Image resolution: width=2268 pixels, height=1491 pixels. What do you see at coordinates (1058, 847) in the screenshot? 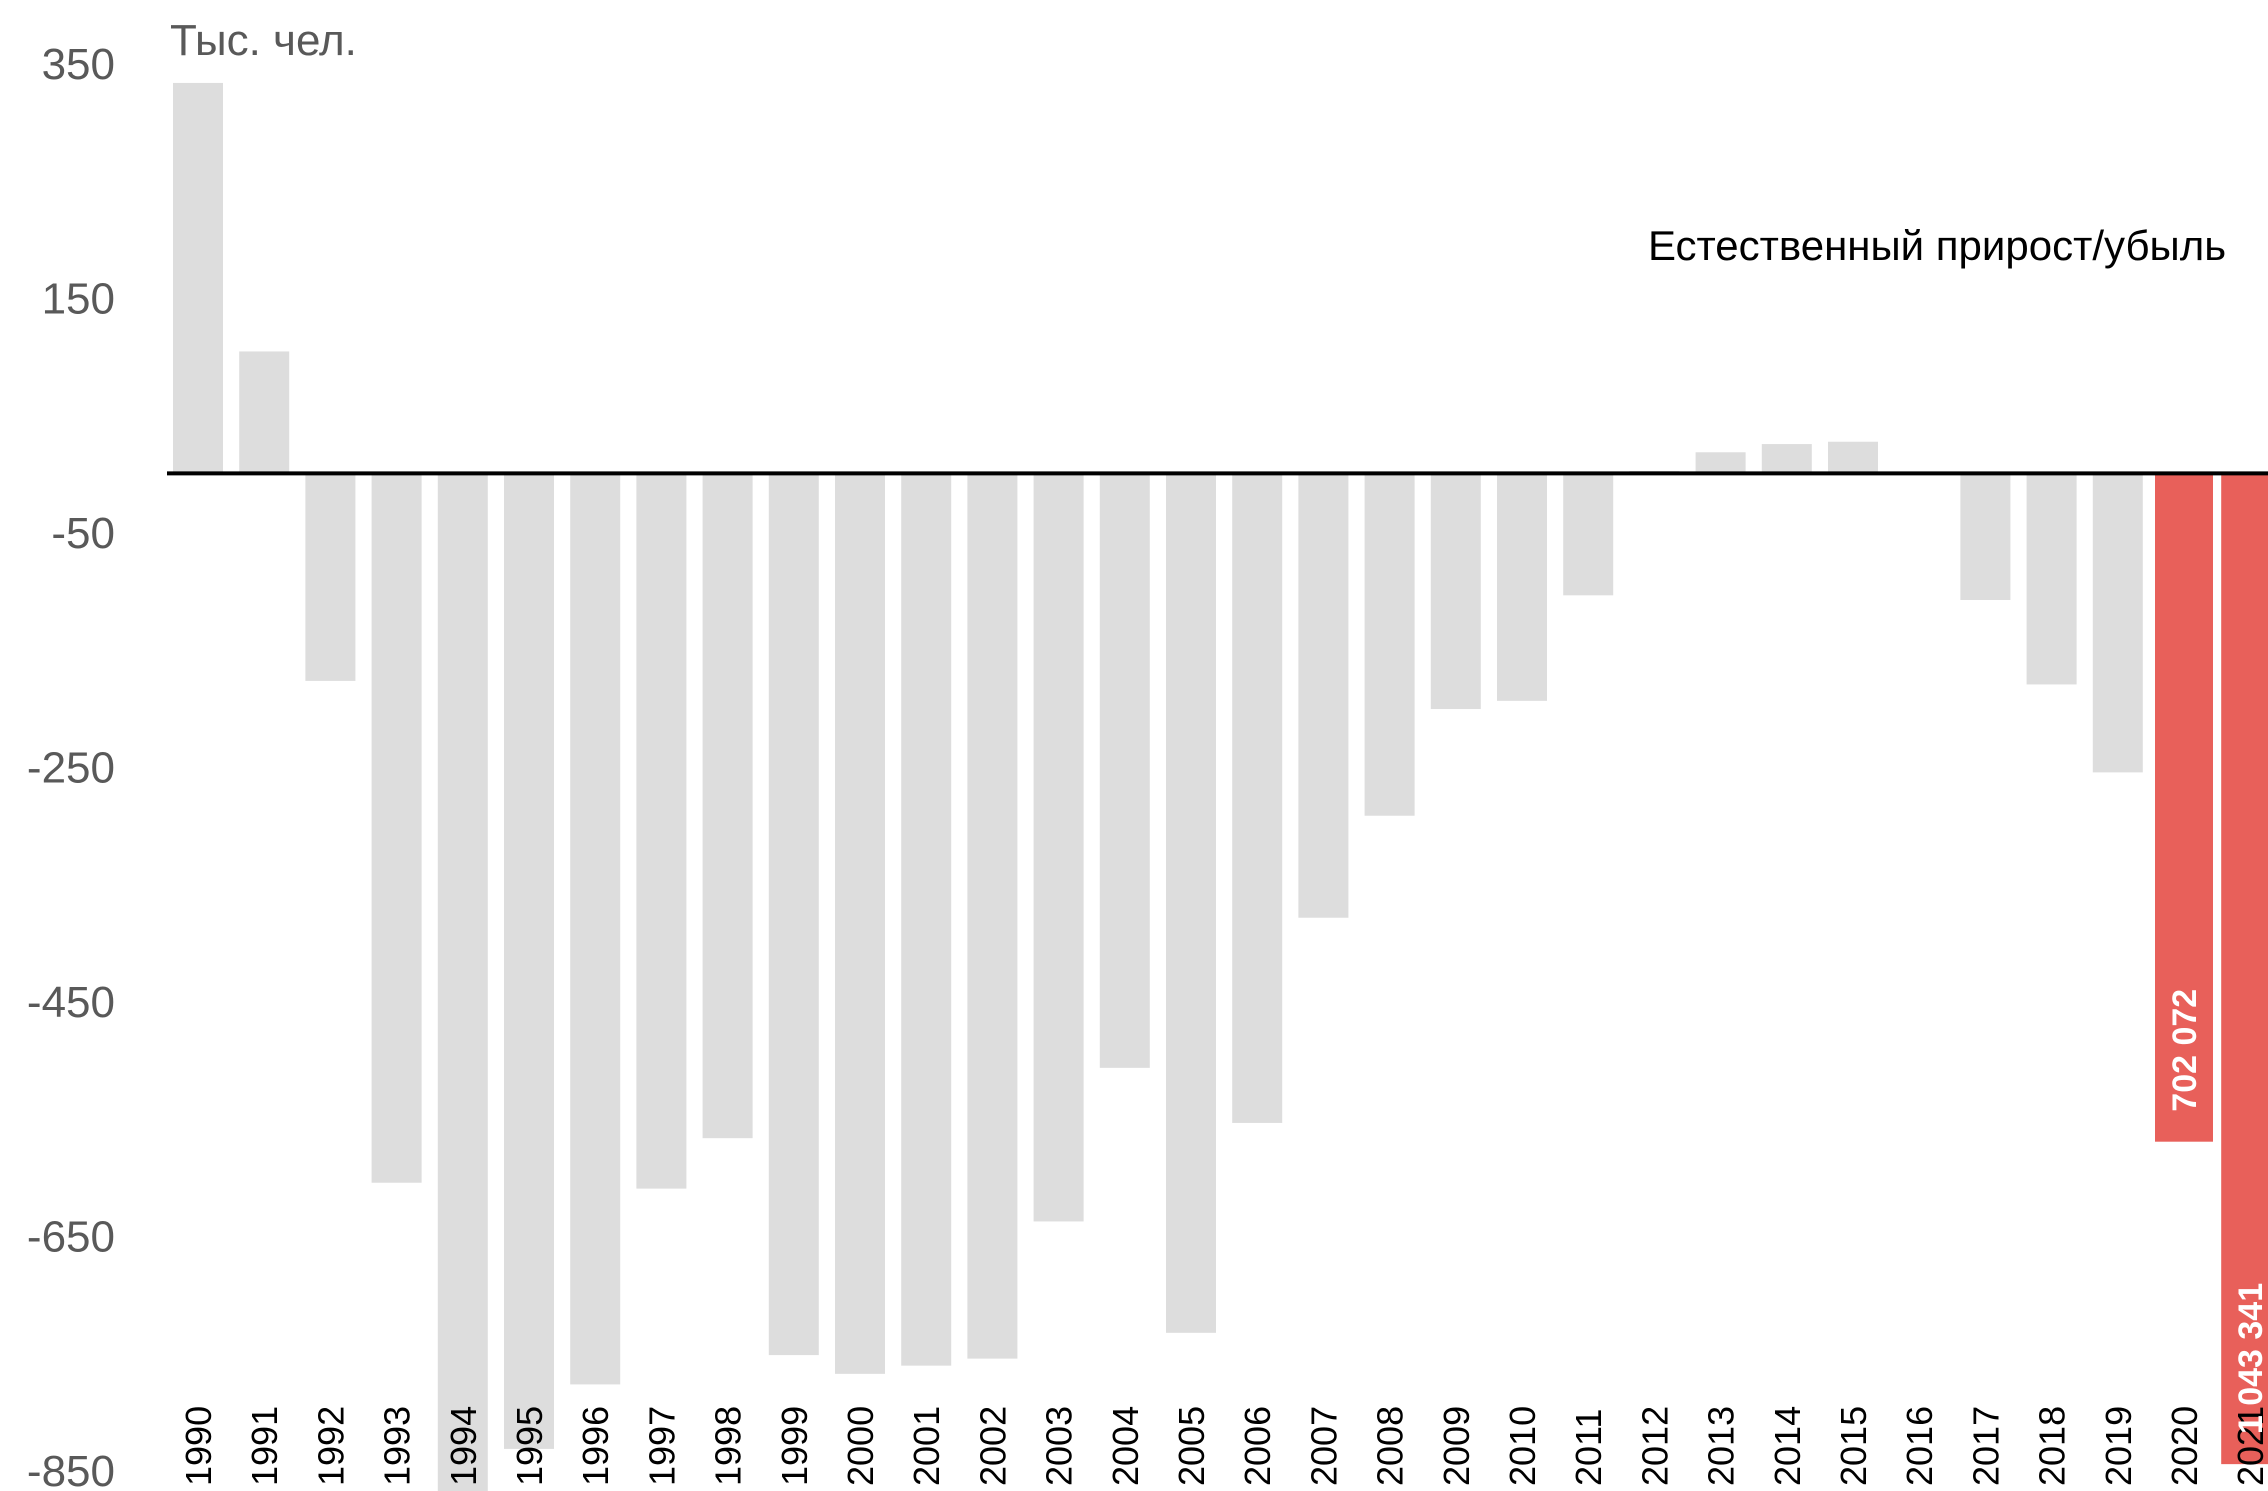
I see `bar-2003` at bounding box center [1058, 847].